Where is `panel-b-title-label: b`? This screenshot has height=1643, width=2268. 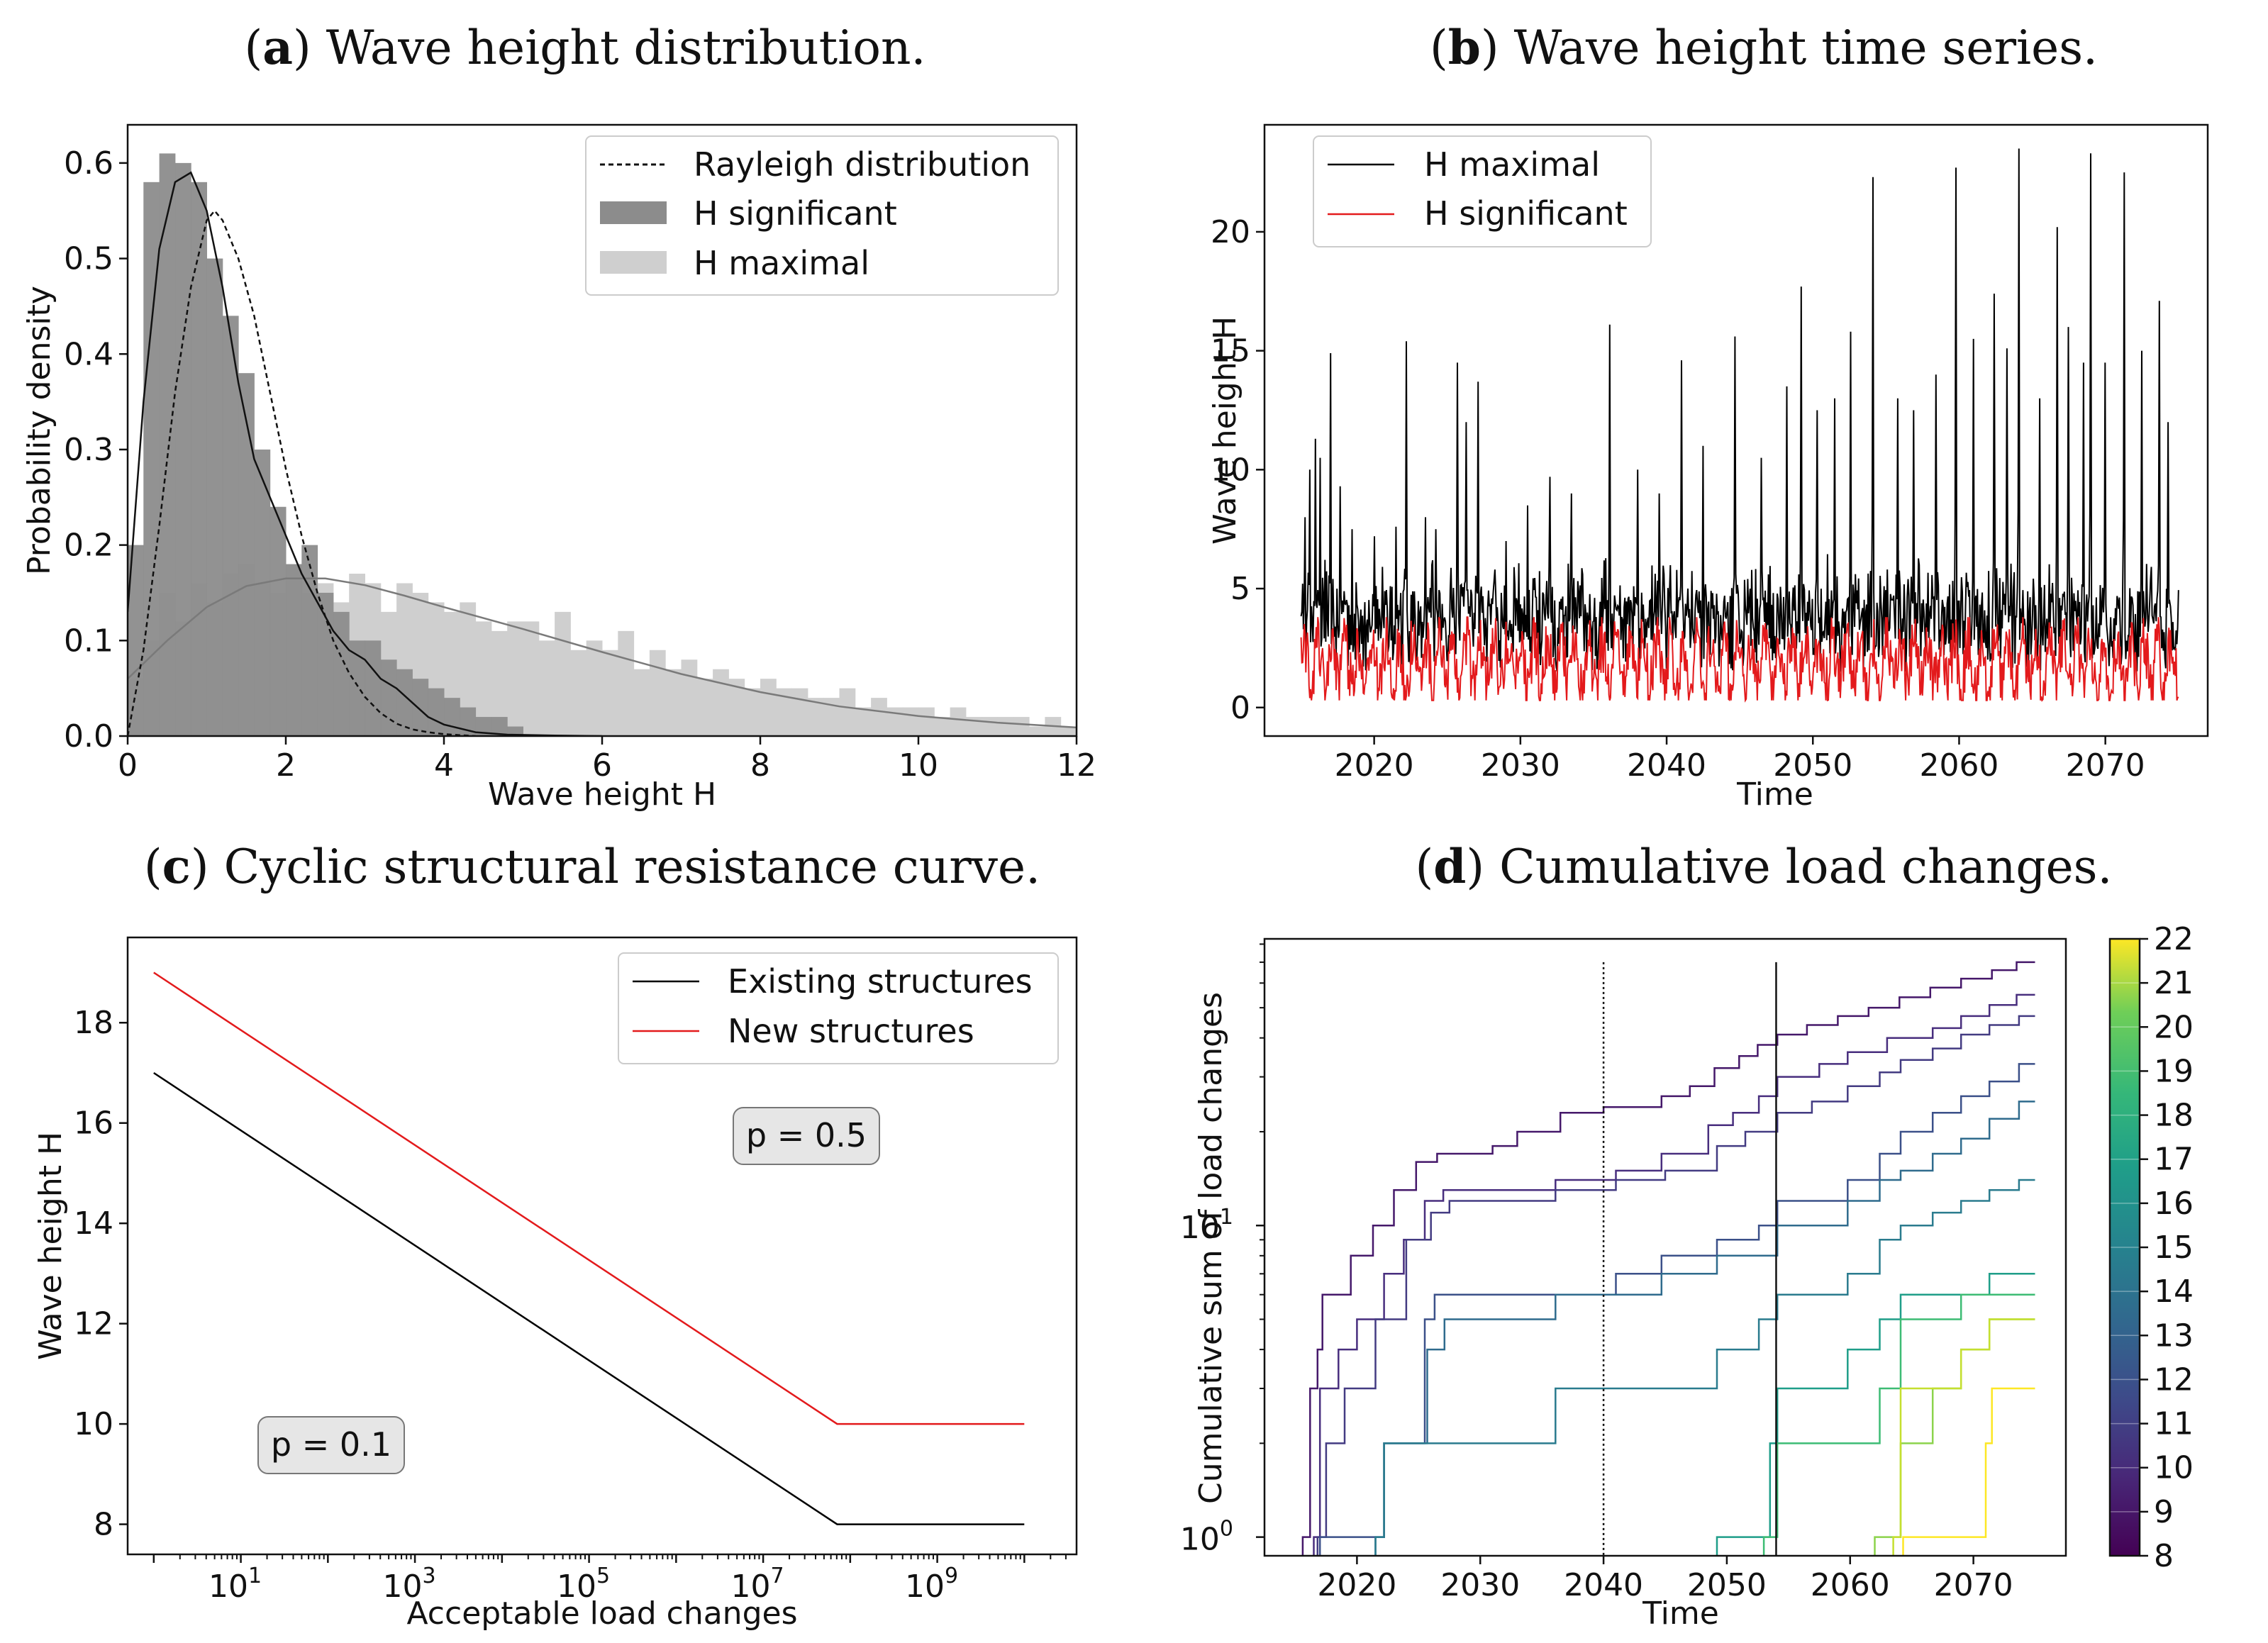 panel-b-title-label: b is located at coordinates (1465, 47).